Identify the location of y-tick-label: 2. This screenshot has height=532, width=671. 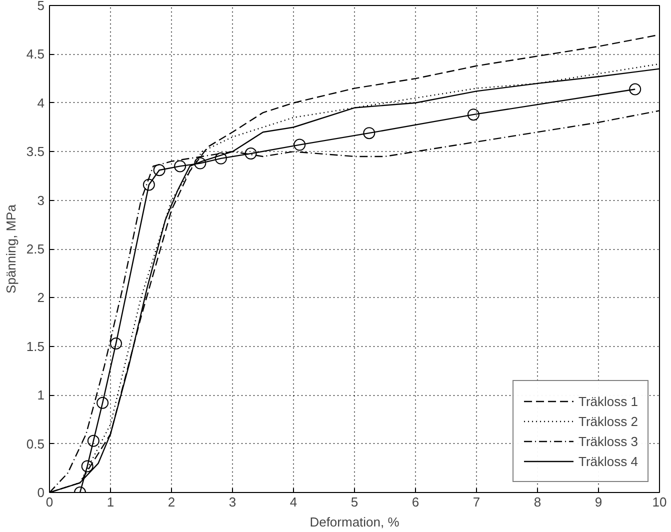
(41, 298).